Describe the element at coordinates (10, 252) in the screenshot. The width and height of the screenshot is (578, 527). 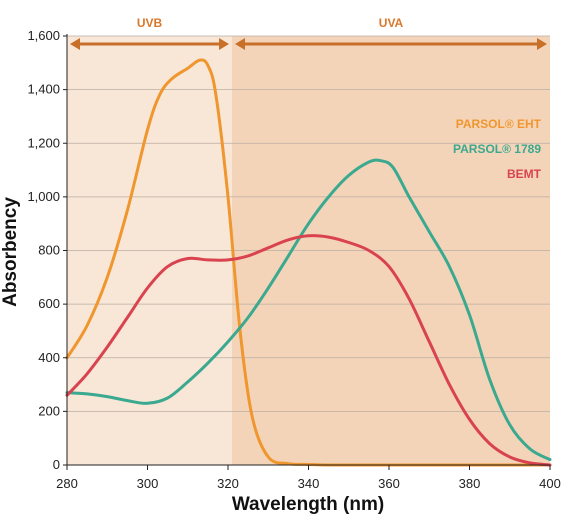
I see `y-axis-title: Absorbency` at that location.